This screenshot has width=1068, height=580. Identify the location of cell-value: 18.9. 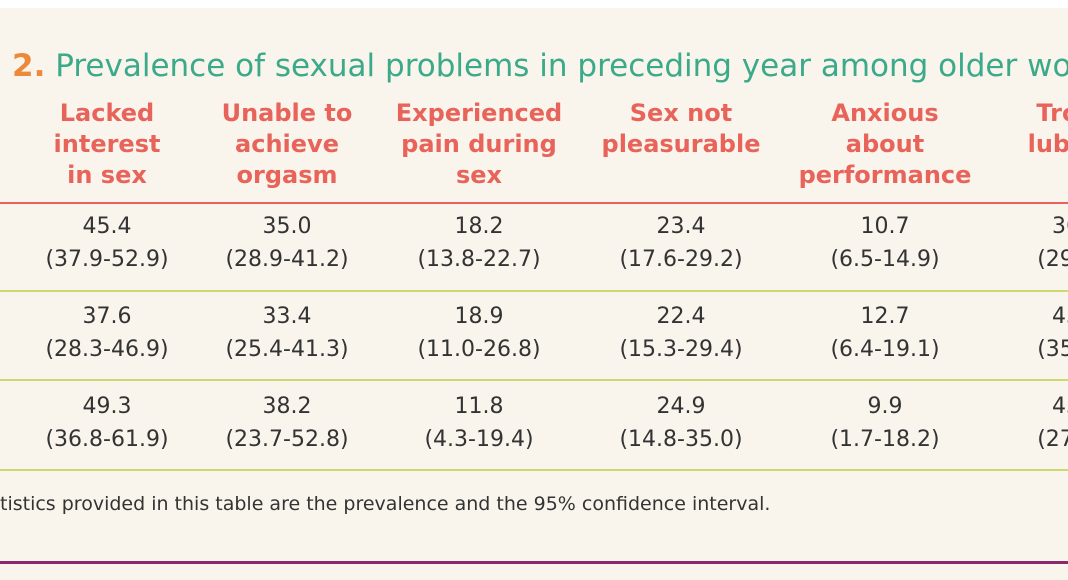
(479, 316).